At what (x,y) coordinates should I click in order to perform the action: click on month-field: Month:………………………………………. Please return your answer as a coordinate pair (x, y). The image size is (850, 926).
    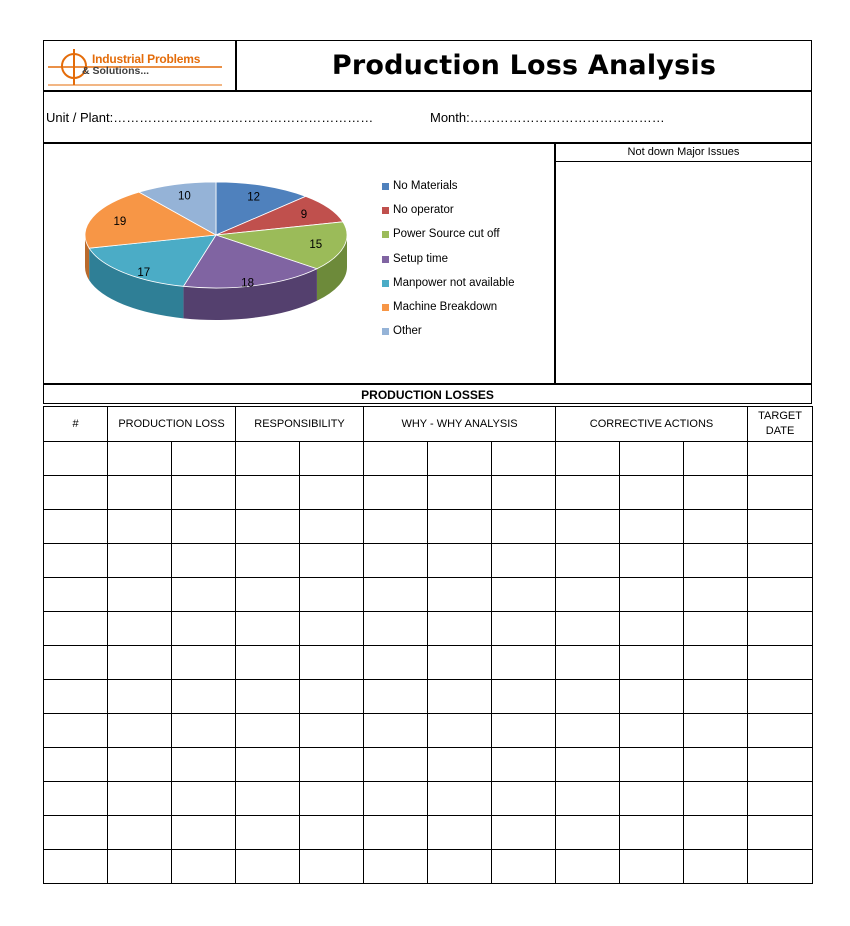
    Looking at the image, I should click on (547, 117).